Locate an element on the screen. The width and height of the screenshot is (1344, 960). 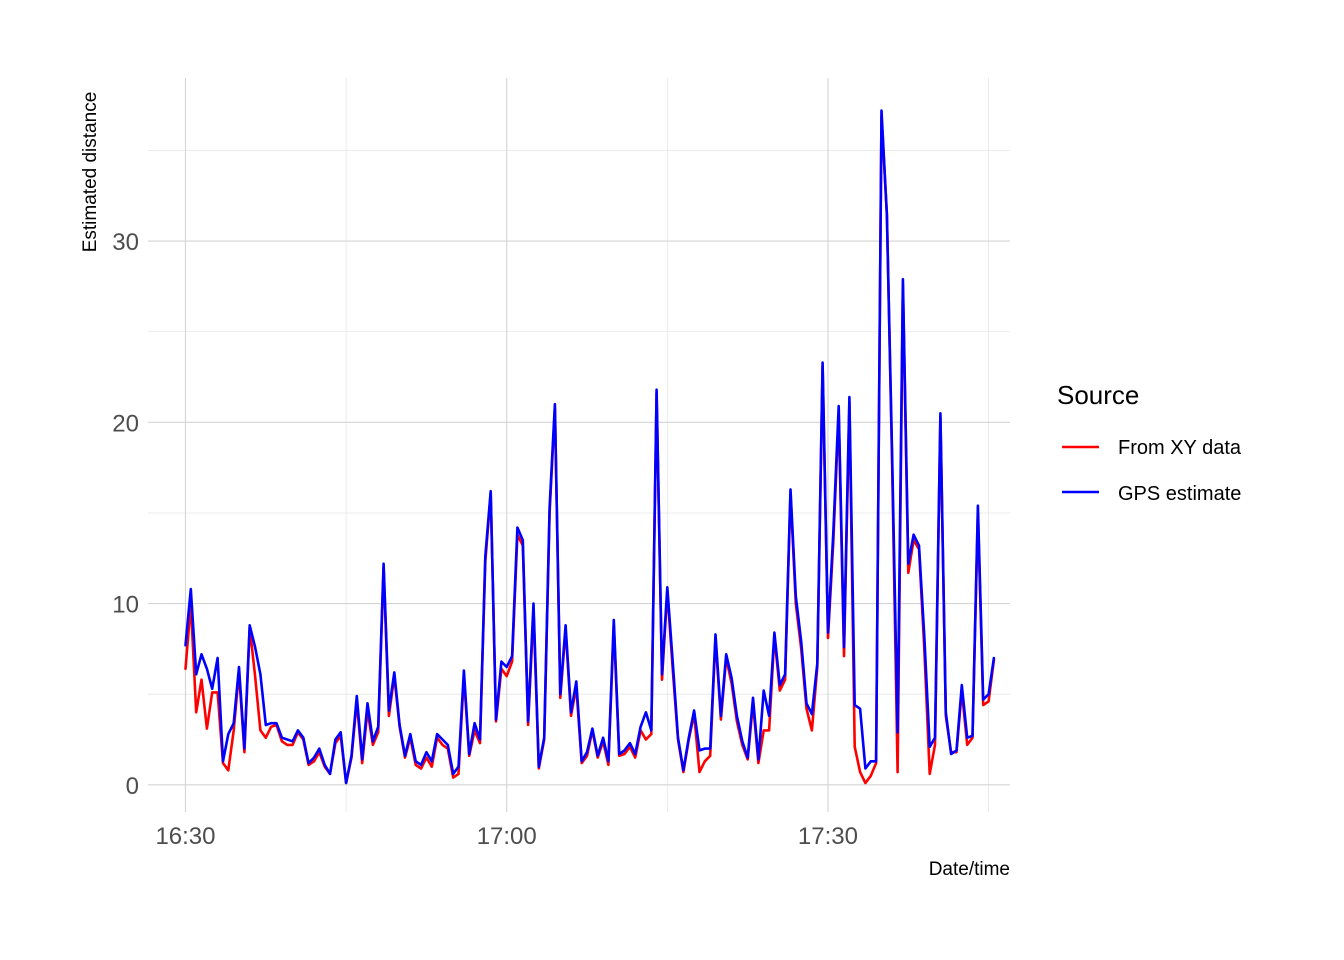
x-axis-tick-labels: 16:30 17:00 17:30 is located at coordinates (506, 836).